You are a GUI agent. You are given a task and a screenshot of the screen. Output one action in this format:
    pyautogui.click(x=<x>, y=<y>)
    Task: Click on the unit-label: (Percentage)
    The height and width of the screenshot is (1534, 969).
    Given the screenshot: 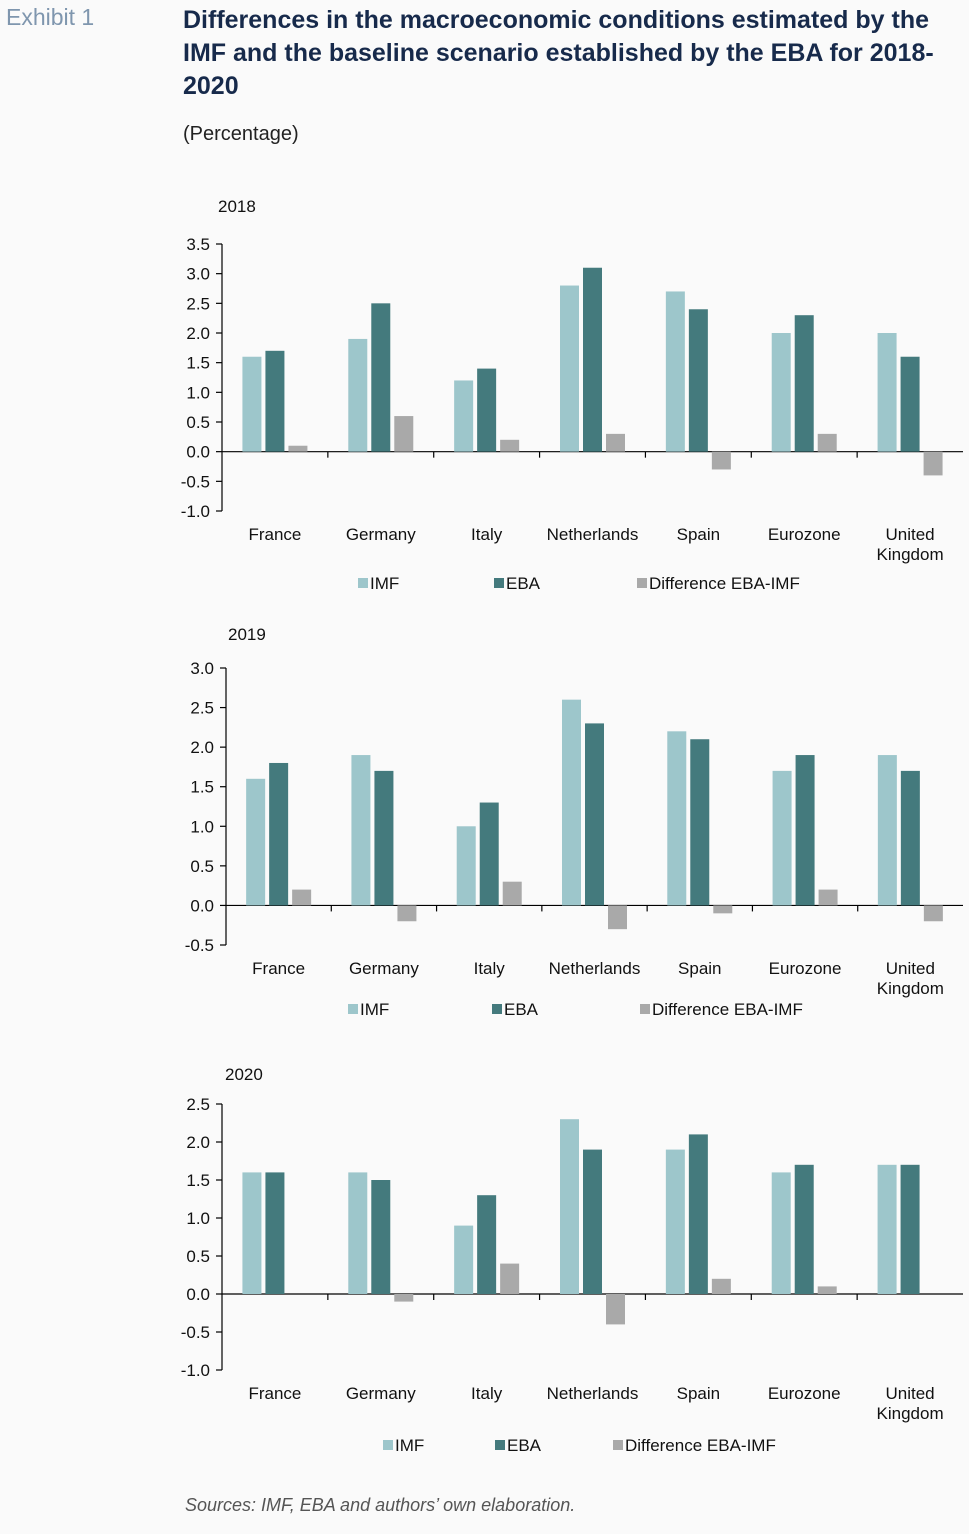 What is the action you would take?
    pyautogui.click(x=241, y=134)
    